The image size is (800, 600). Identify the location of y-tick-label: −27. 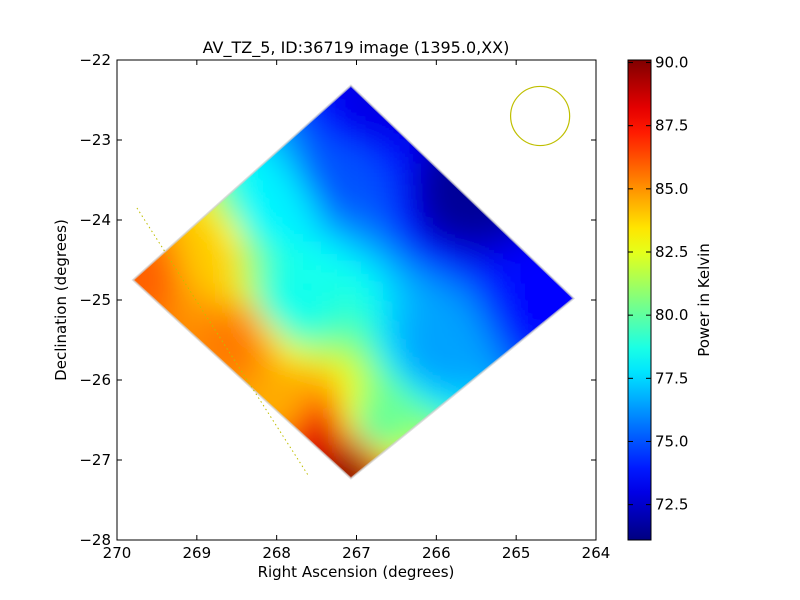
(95, 460).